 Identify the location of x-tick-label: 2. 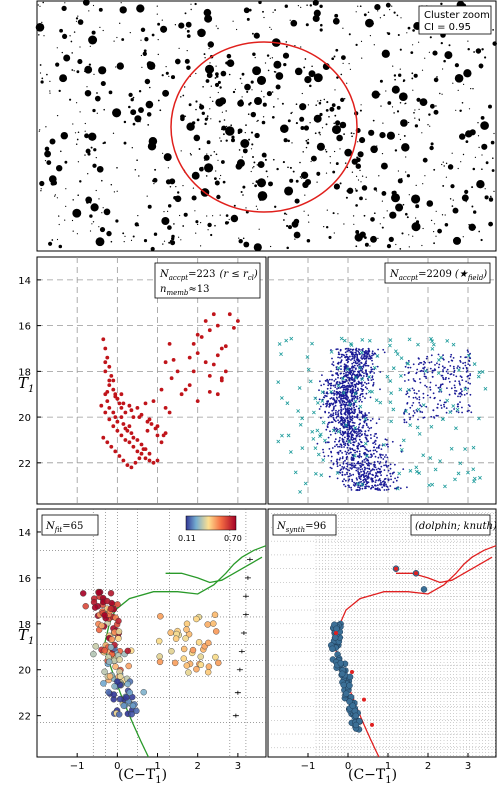
(198, 766).